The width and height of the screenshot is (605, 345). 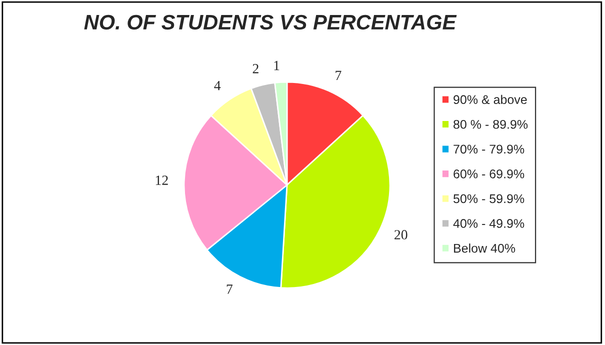 I want to click on legend-label: 90% & above, so click(x=490, y=99).